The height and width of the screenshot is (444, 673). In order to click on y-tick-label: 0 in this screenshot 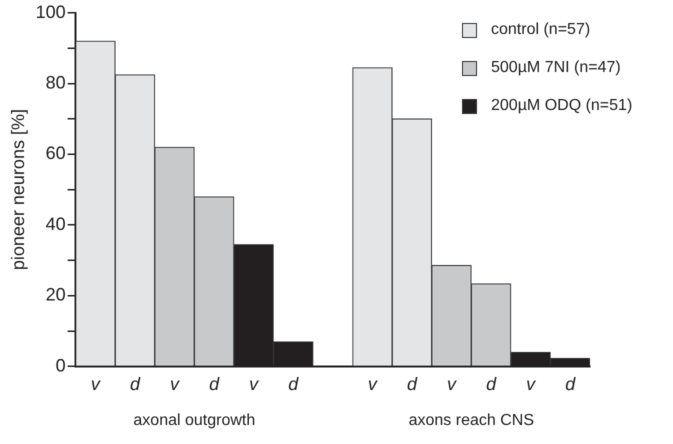, I will do `click(61, 365)`.